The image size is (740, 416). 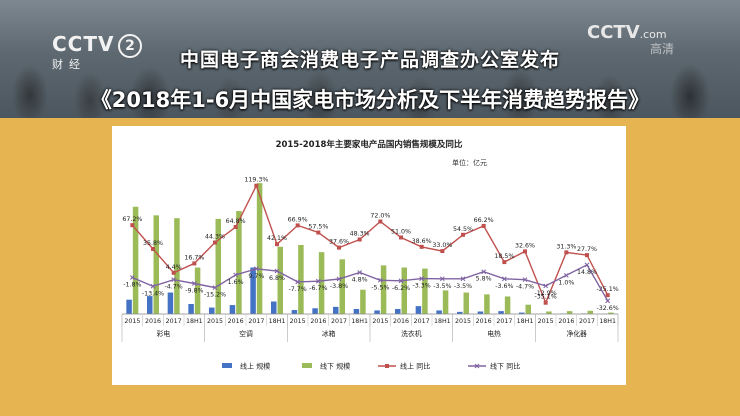 I want to click on offline-yoy-data-label: 5.8%, so click(x=484, y=279).